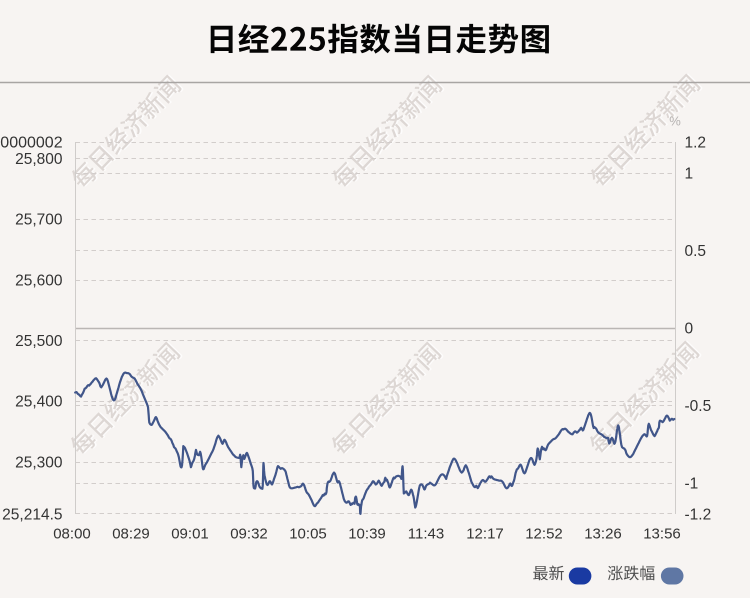 This screenshot has width=750, height=598. Describe the element at coordinates (39, 220) in the screenshot. I see `svg-text: 25,700` at that location.